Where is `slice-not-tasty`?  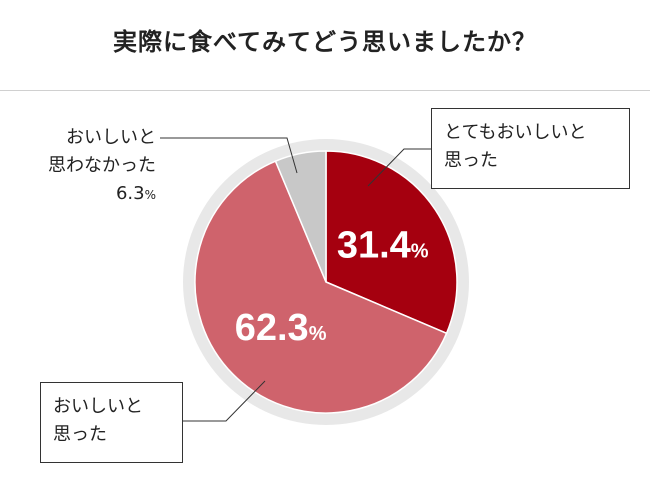 slice-not-tasty is located at coordinates (300, 216).